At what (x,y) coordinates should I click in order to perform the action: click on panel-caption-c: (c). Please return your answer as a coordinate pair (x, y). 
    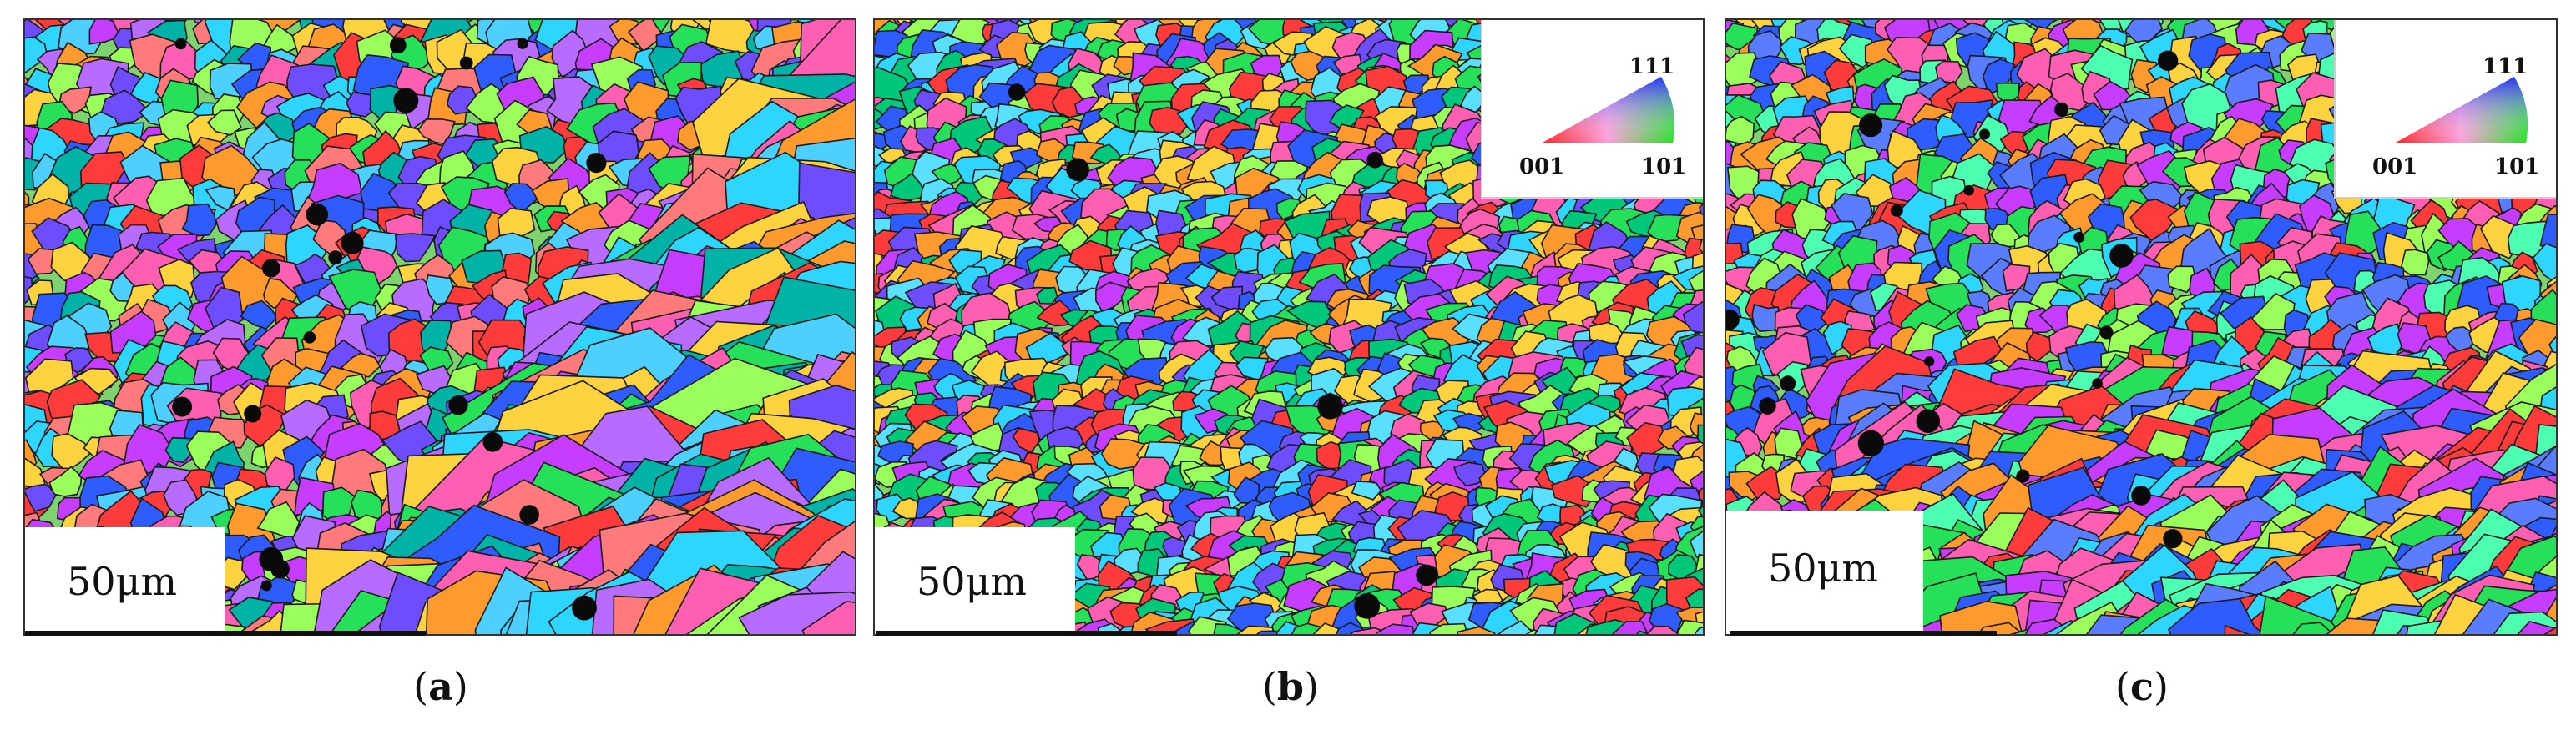
    Looking at the image, I should click on (2142, 686).